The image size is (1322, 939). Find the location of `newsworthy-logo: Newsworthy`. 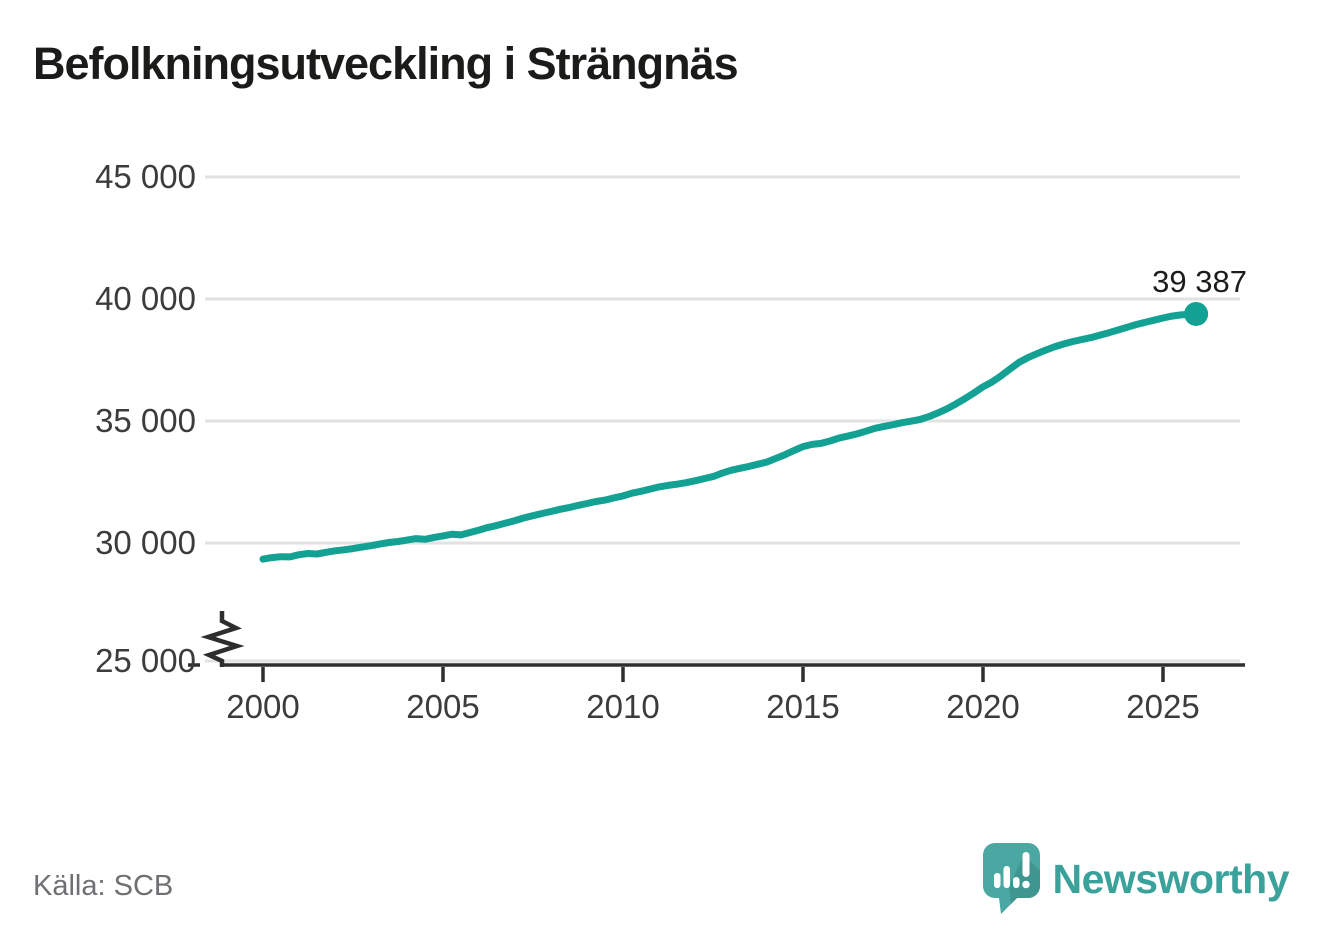

newsworthy-logo: Newsworthy is located at coordinates (1136, 879).